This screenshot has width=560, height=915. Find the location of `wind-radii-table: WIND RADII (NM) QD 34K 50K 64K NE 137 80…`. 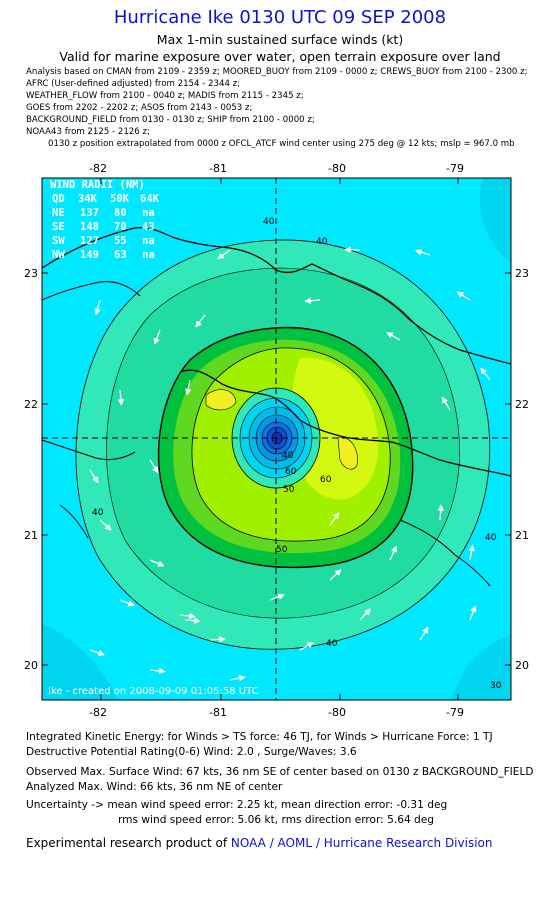

wind-radii-table: WIND RADII (NM) QD 34K 50K 64K NE 137 80… is located at coordinates (105, 220).